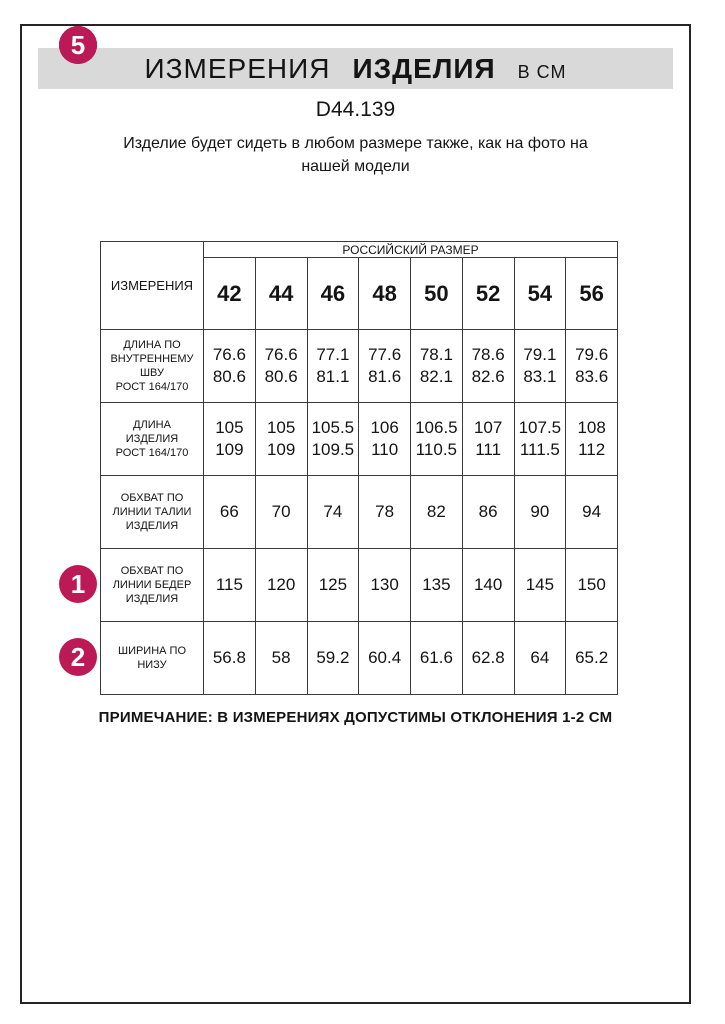 This screenshot has width=725, height=1024. What do you see at coordinates (542, 72) in the screenshot?
I see `title-unit-cm: В СМ` at bounding box center [542, 72].